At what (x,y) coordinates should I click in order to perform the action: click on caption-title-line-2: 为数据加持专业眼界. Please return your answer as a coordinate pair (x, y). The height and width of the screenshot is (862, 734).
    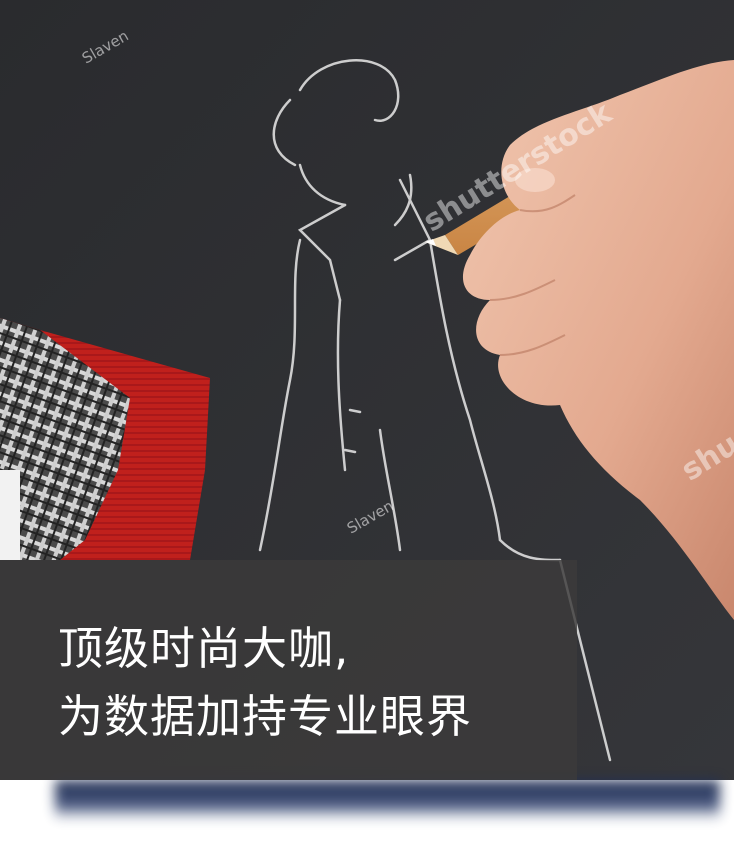
    Looking at the image, I should click on (265, 716).